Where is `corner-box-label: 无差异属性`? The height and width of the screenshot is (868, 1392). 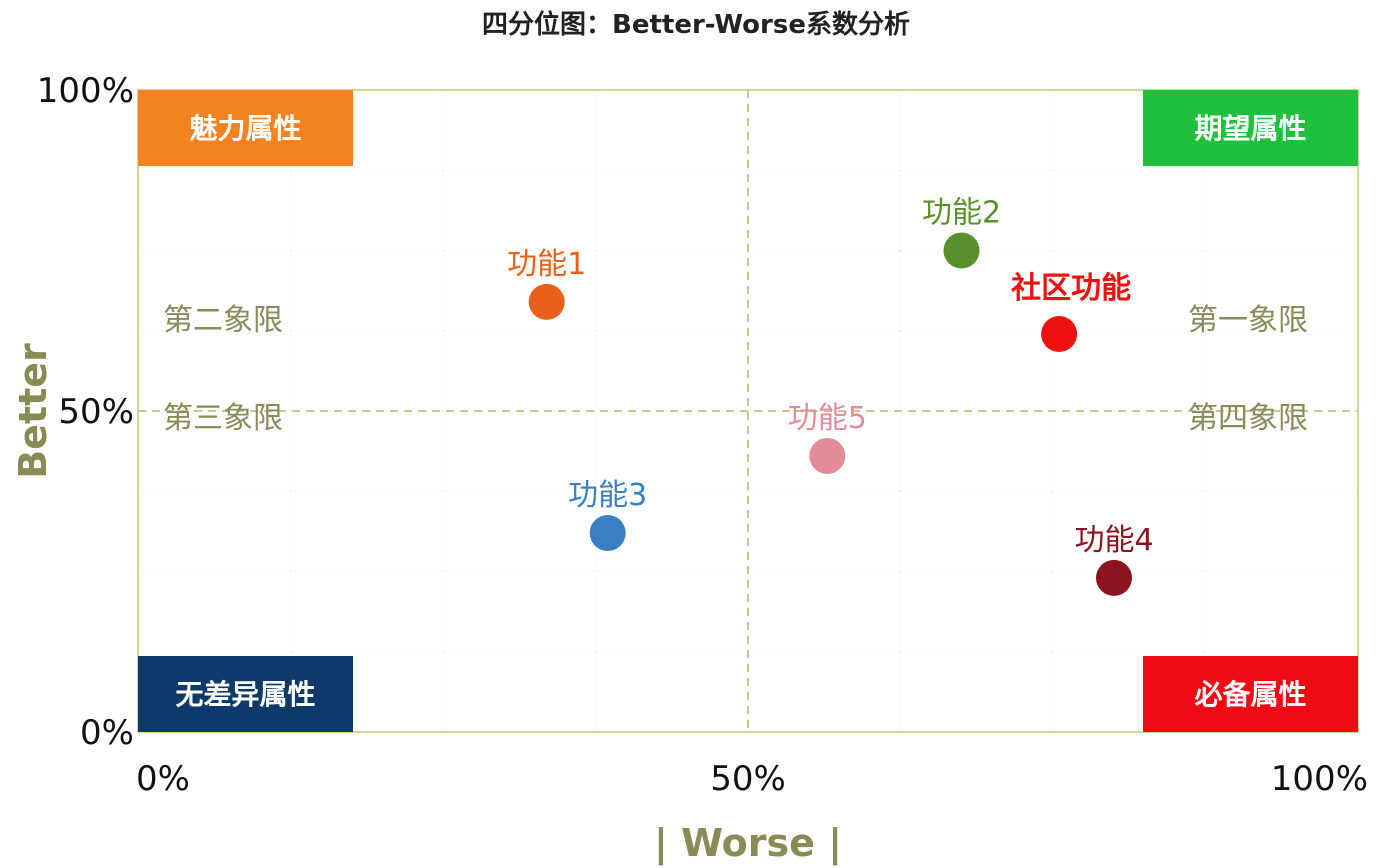
corner-box-label: 无差异属性 is located at coordinates (245, 694).